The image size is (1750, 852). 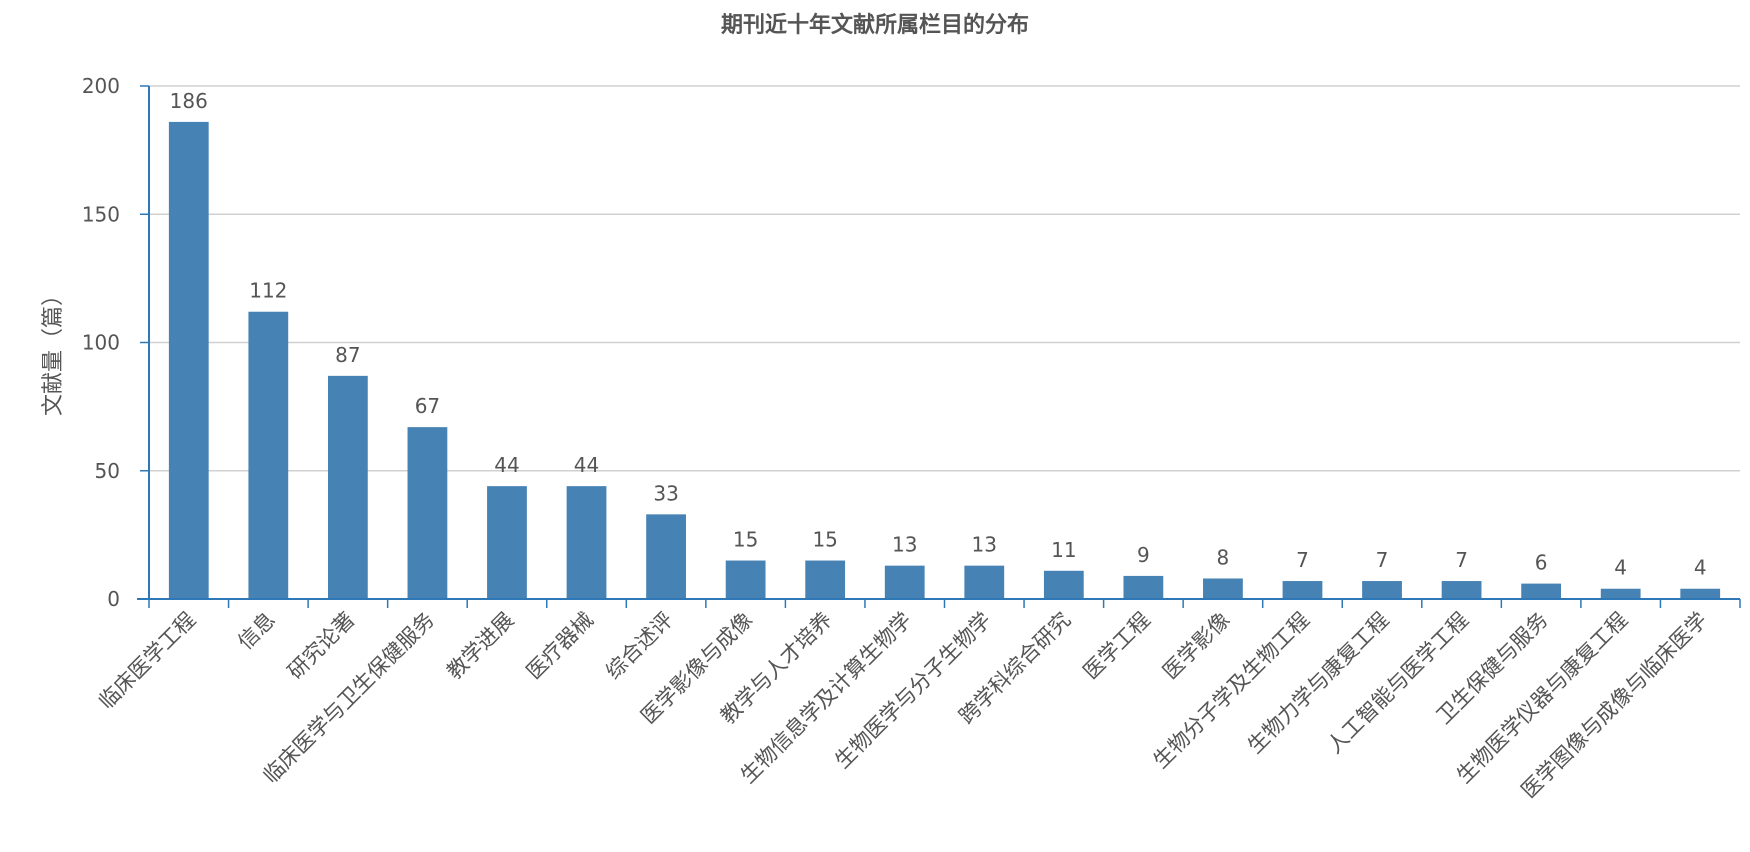 What do you see at coordinates (1143, 555) in the screenshot?
I see `data-label: 9` at bounding box center [1143, 555].